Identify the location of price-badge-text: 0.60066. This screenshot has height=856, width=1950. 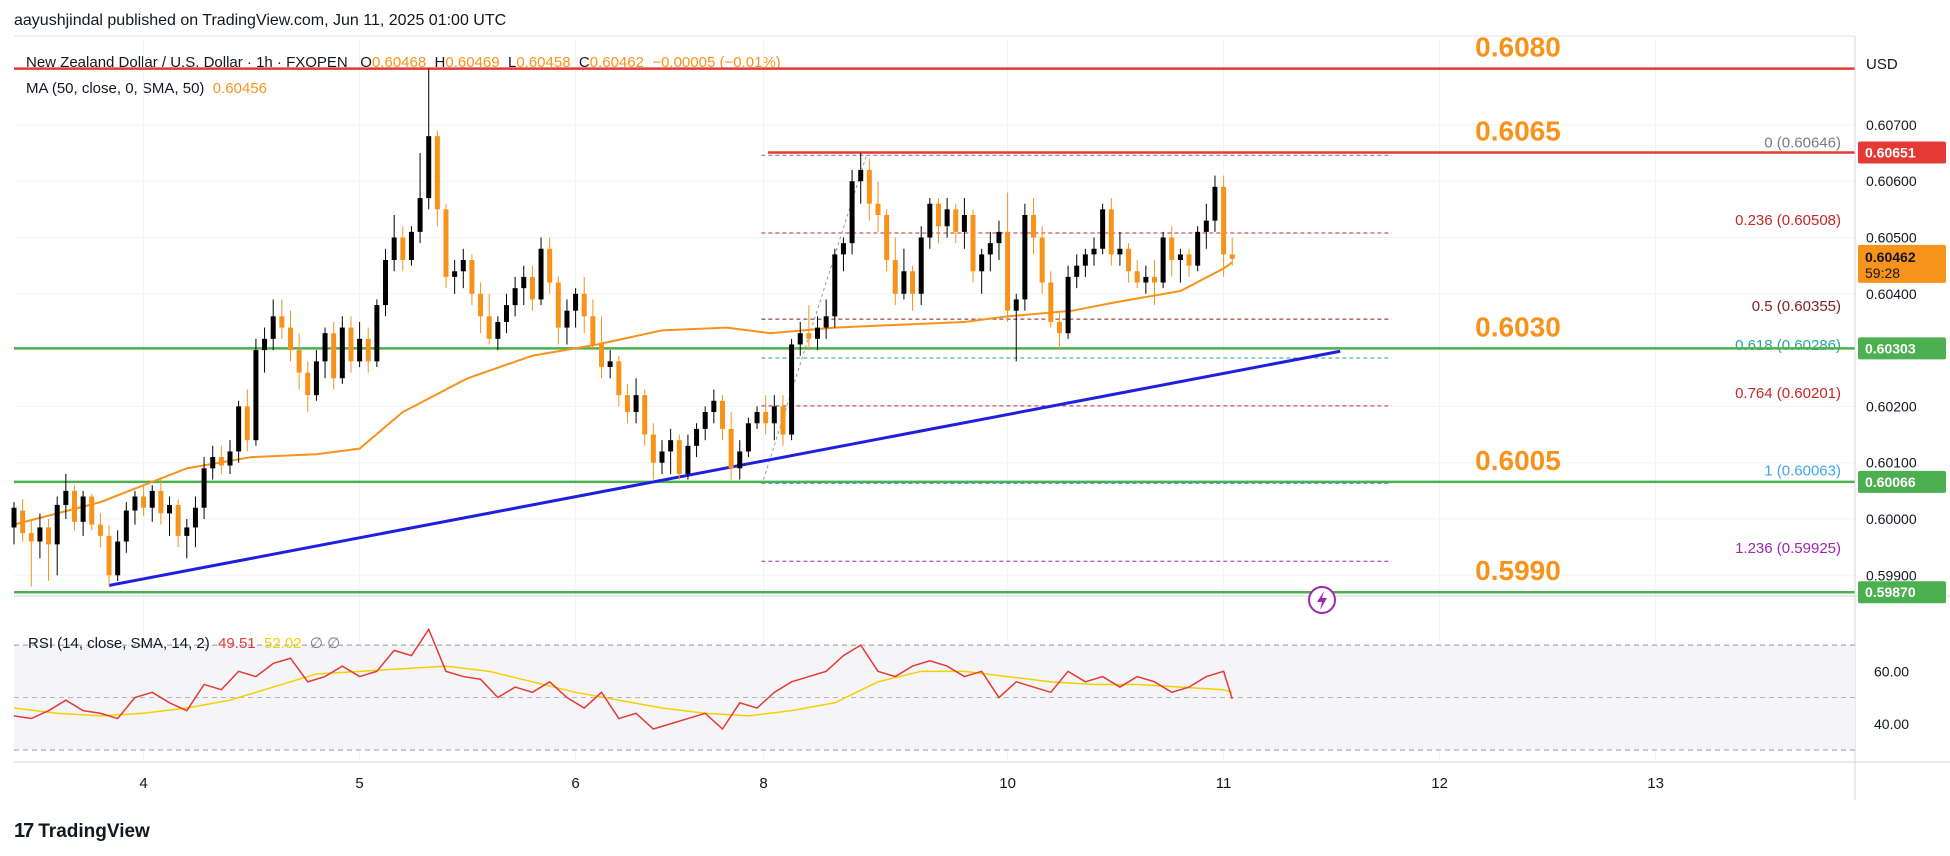
(1890, 482).